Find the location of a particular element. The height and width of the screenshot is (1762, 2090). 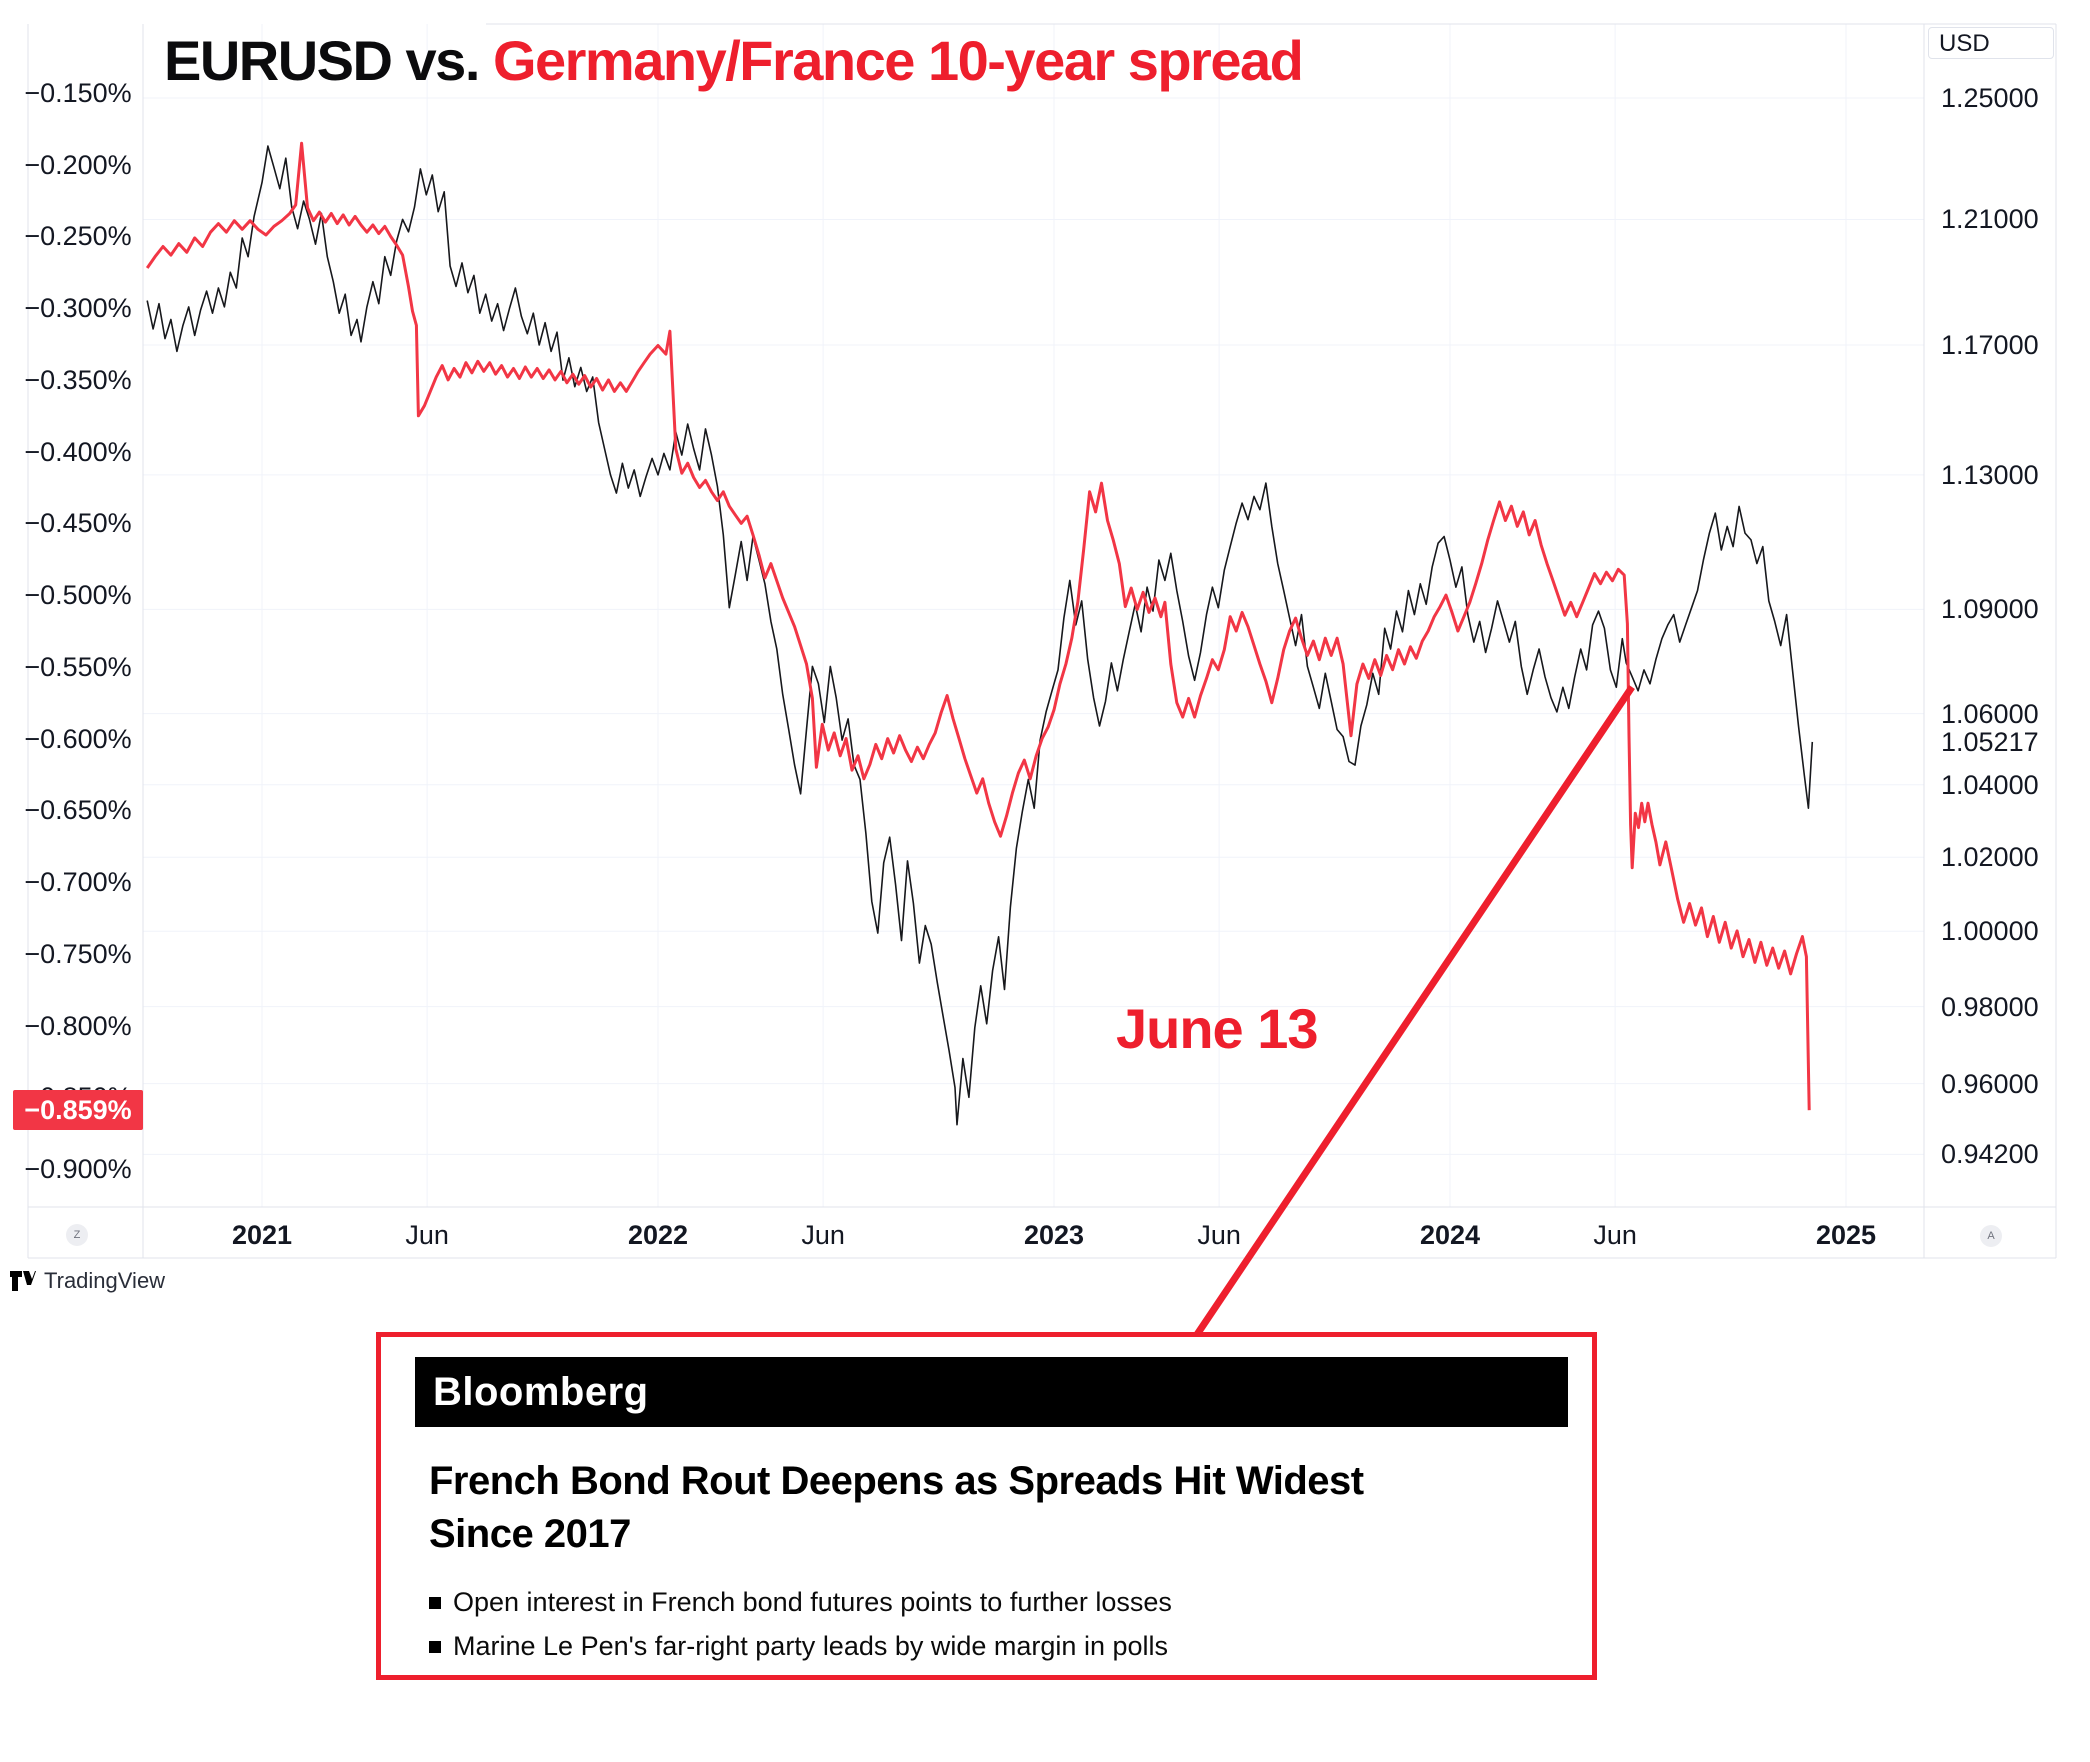

right-axis-tick: 1.04000 is located at coordinates (1990, 784).